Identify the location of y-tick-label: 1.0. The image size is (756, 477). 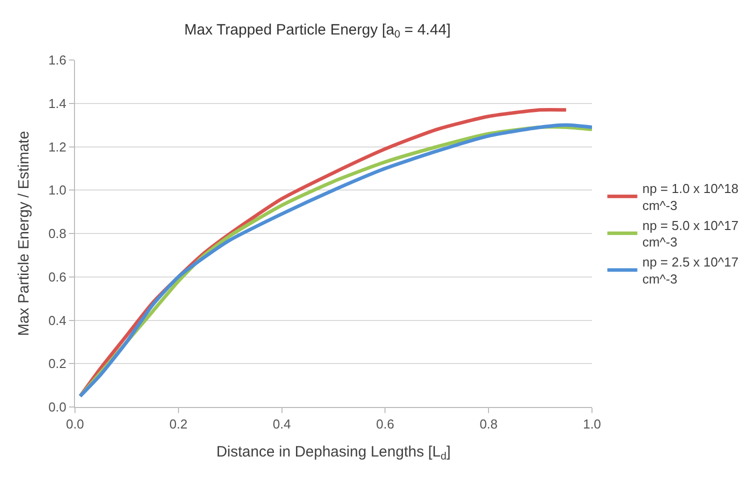
(57, 190).